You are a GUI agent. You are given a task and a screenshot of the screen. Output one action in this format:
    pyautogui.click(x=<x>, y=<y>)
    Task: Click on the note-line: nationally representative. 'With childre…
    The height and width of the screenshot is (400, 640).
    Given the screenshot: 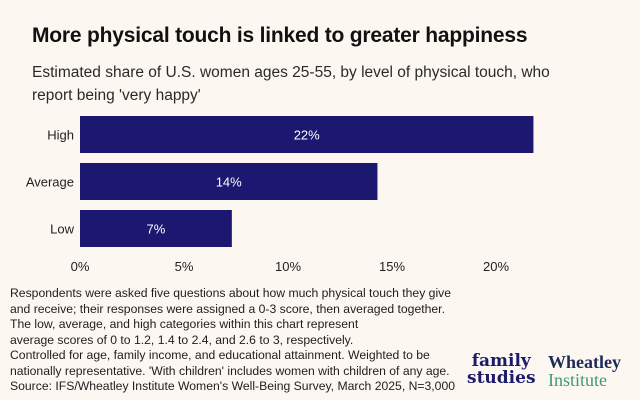 What is the action you would take?
    pyautogui.click(x=230, y=370)
    